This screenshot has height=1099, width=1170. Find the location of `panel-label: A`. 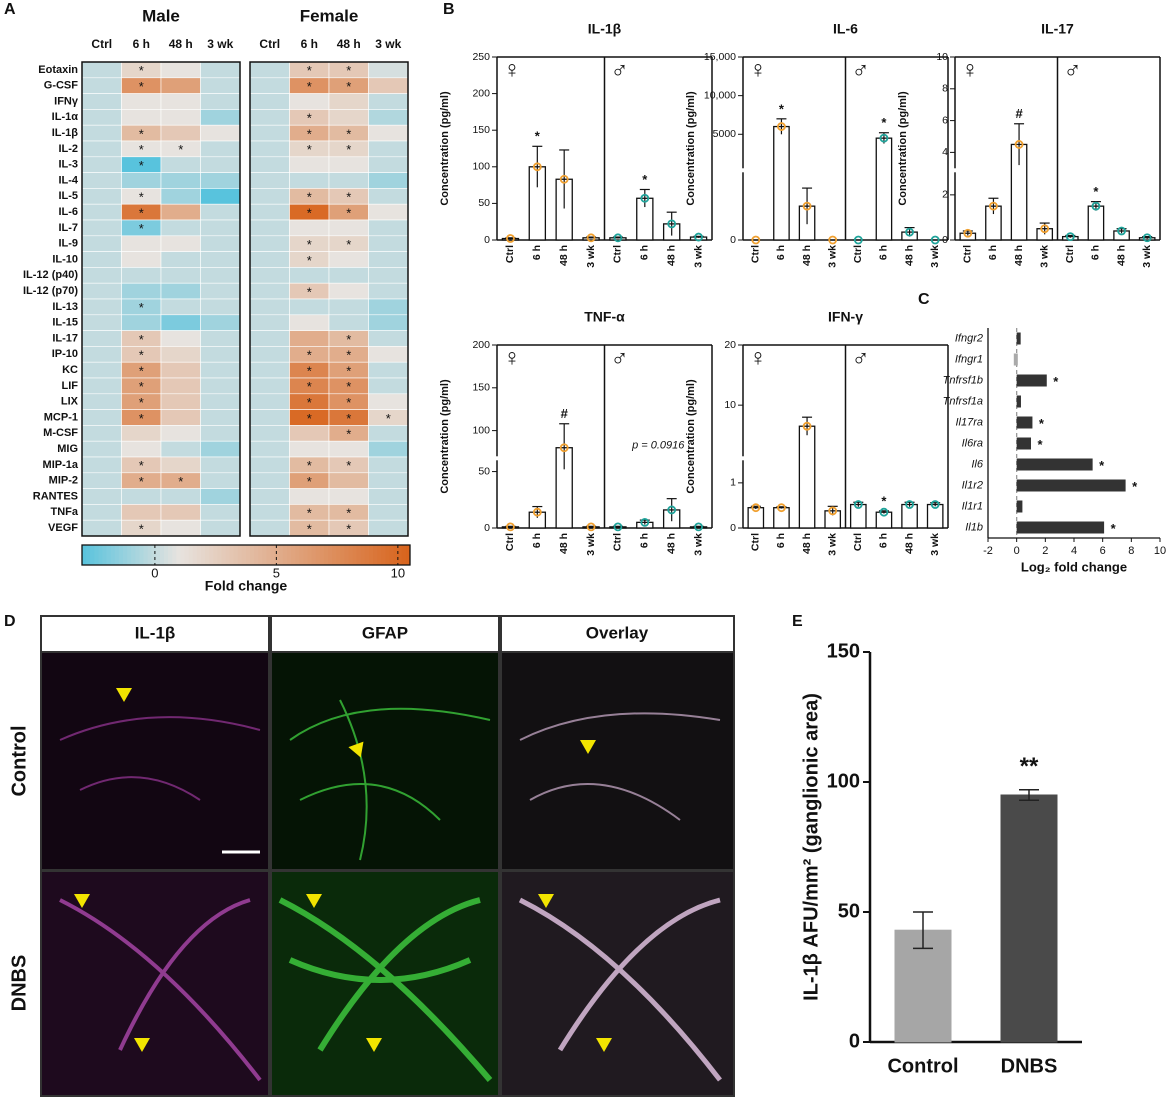

panel-label: A is located at coordinates (10, 9).